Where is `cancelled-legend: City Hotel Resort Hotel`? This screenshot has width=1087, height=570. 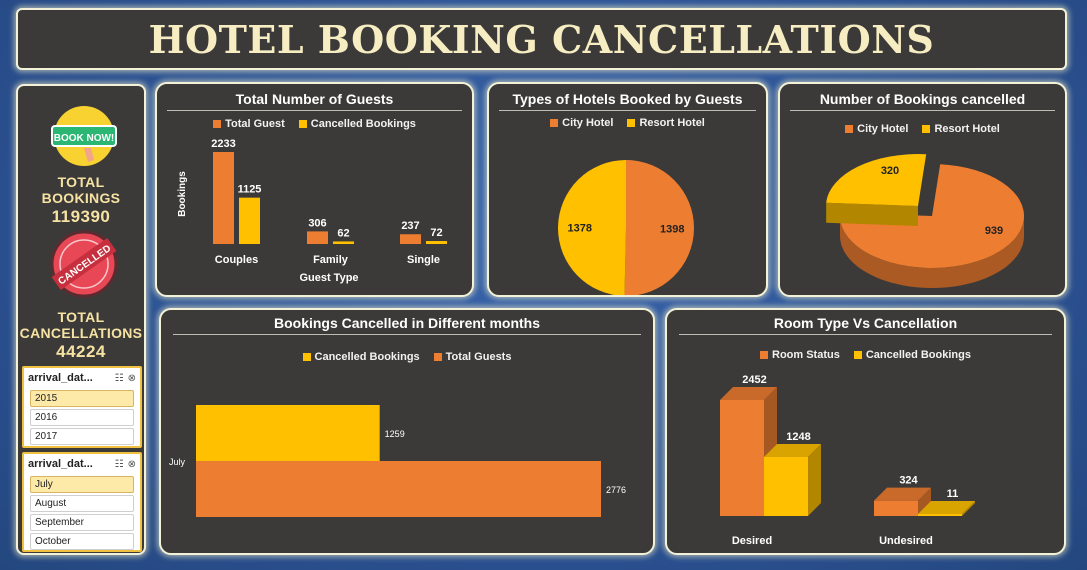 cancelled-legend: City Hotel Resort Hotel is located at coordinates (922, 129).